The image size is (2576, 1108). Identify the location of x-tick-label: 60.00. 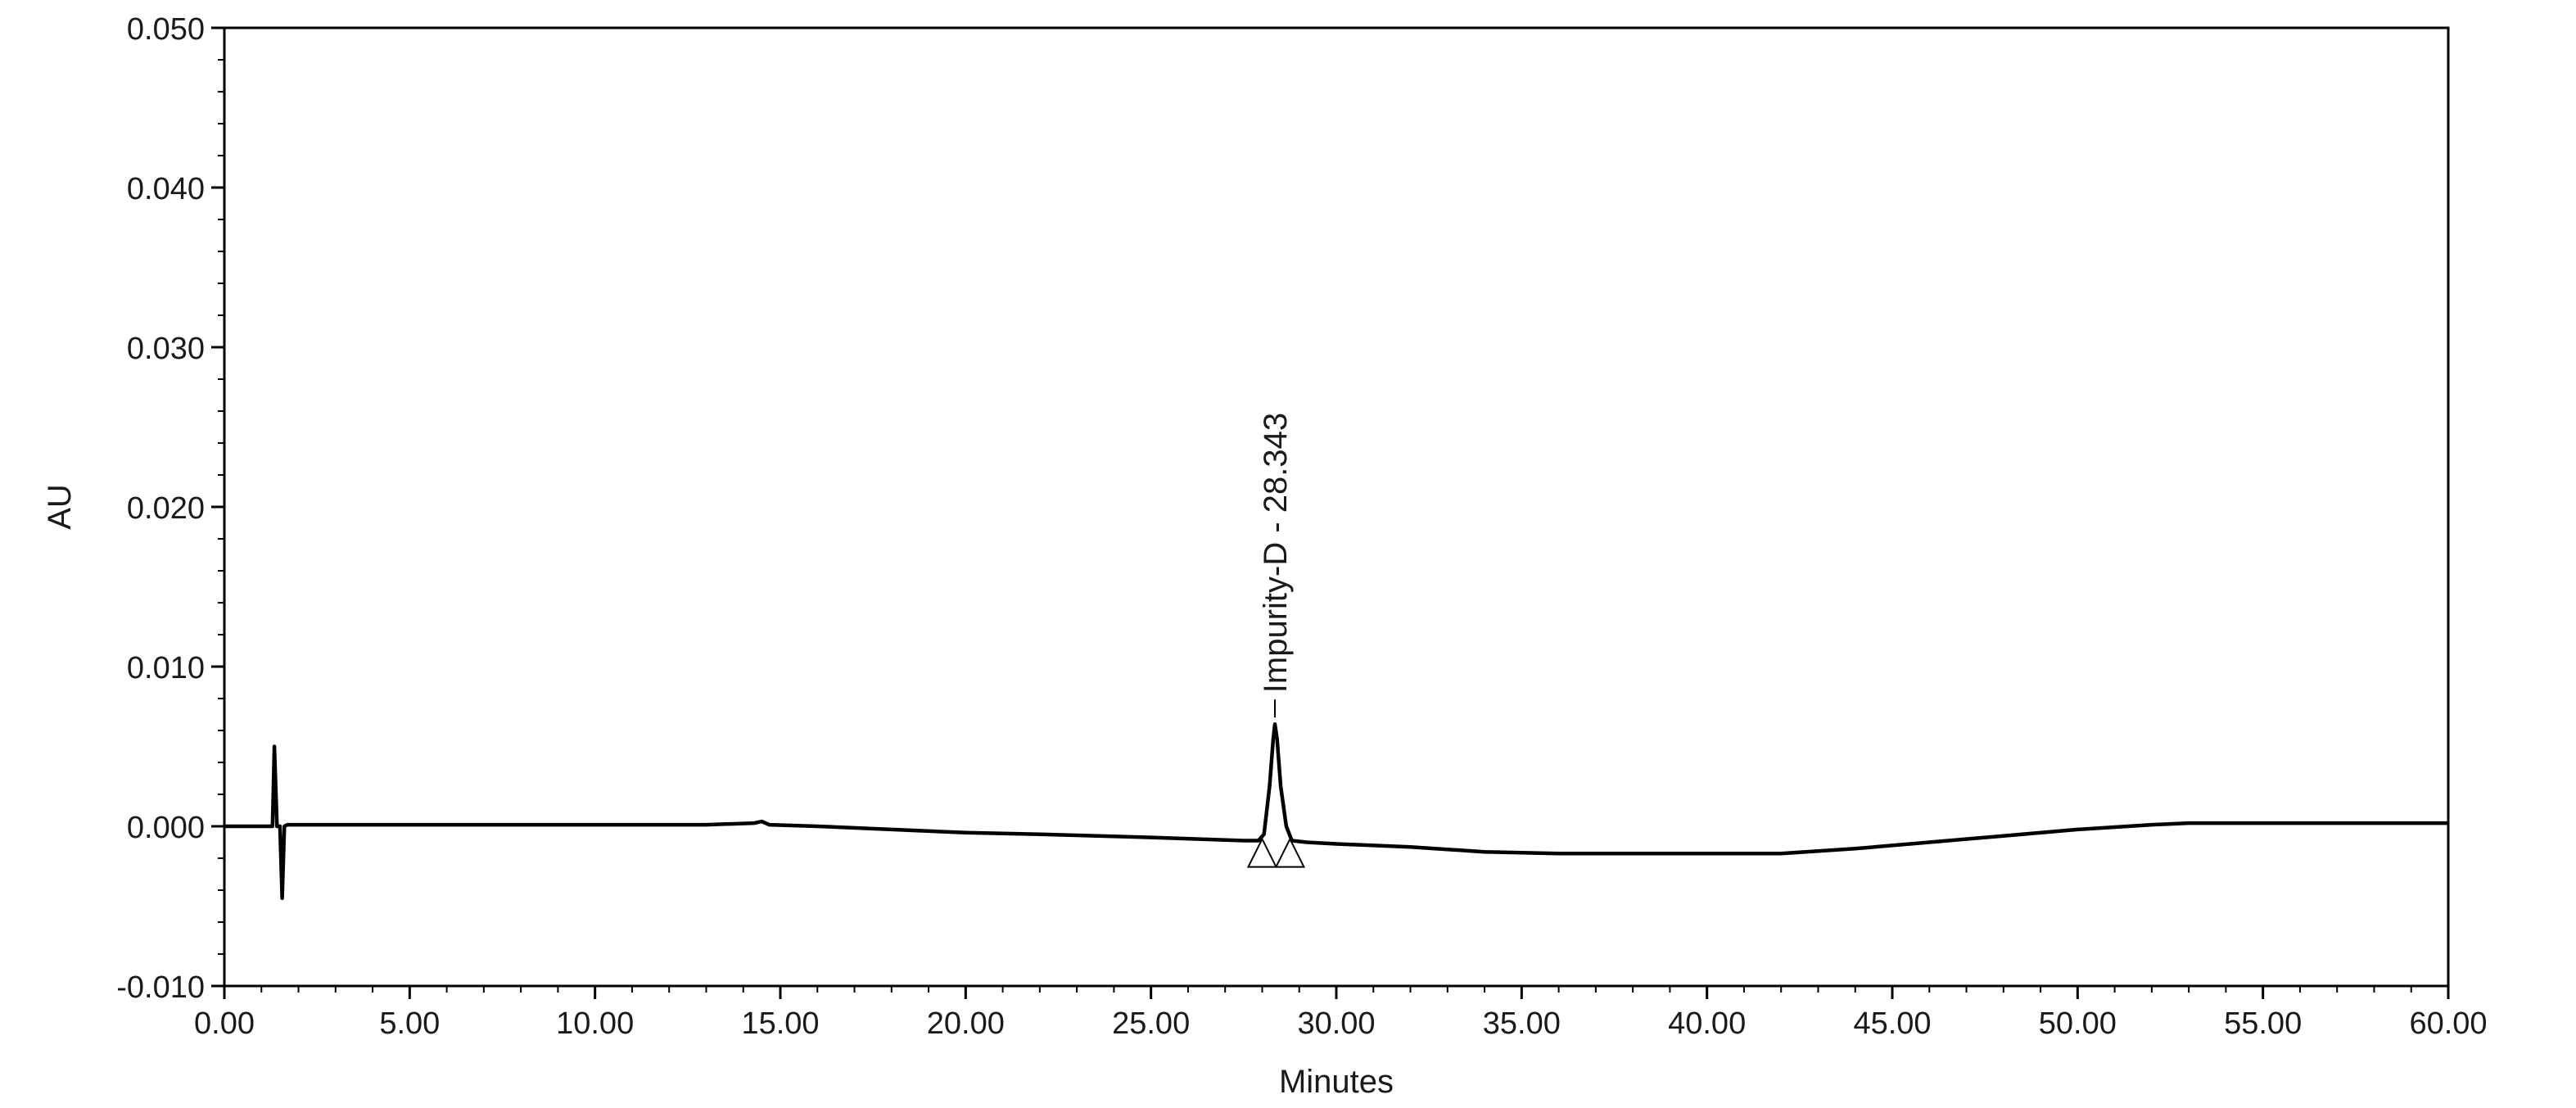
(2448, 1023).